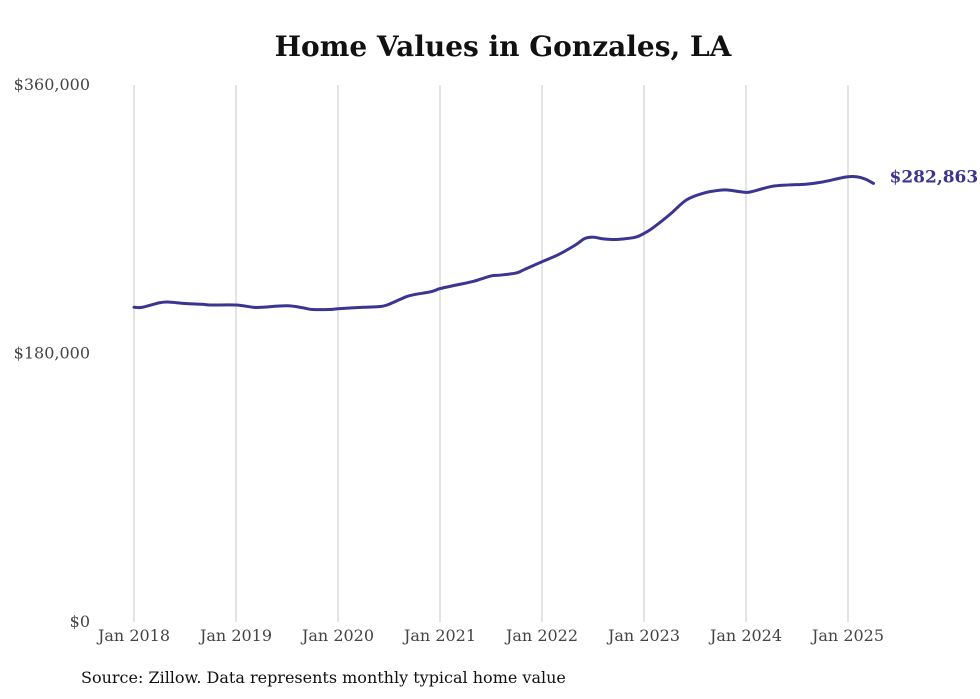  What do you see at coordinates (133, 635) in the screenshot?
I see `x-tick-label: Jan 2018` at bounding box center [133, 635].